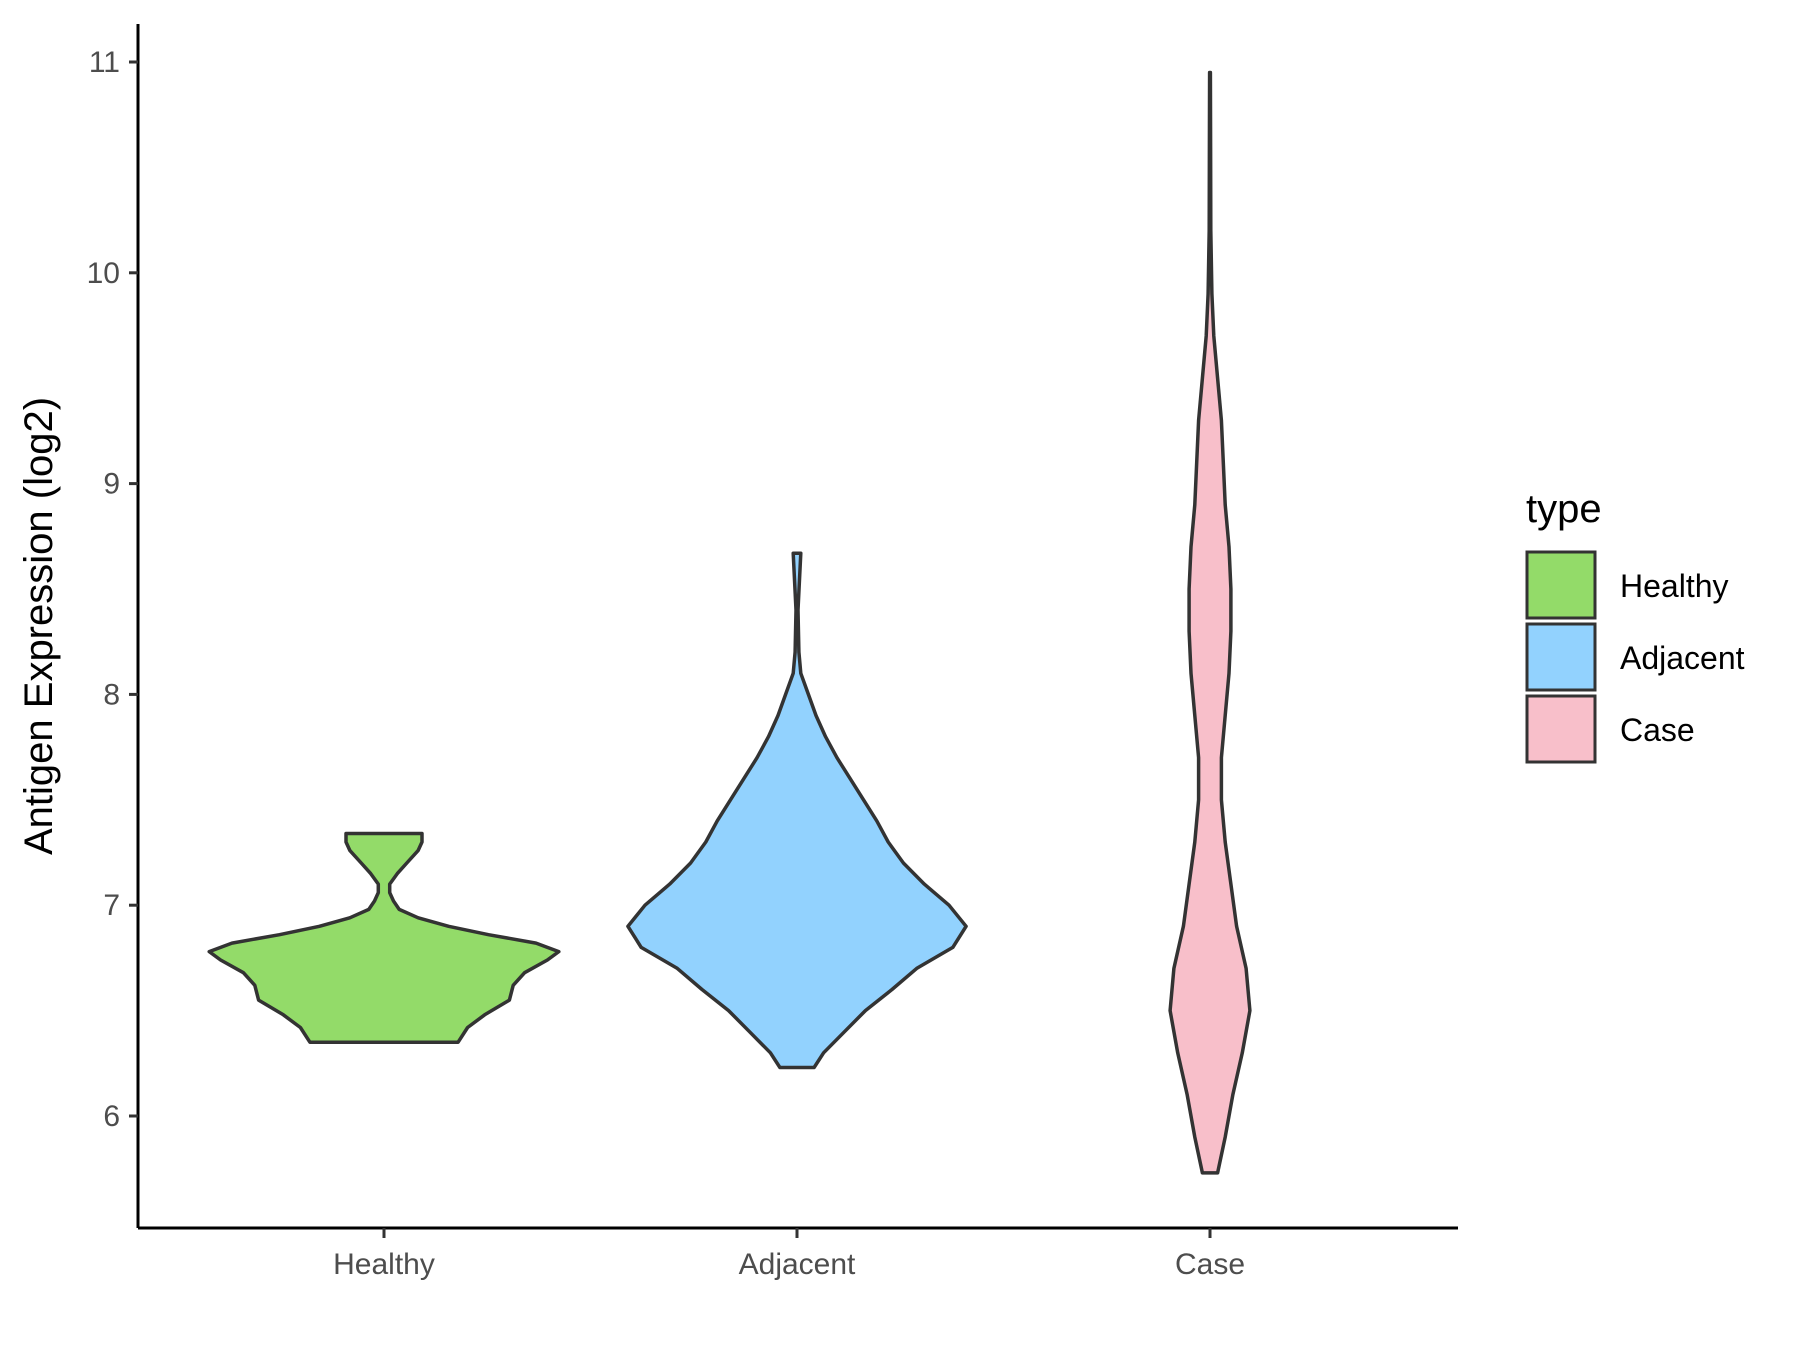  I want to click on legend-key-case, so click(1561, 729).